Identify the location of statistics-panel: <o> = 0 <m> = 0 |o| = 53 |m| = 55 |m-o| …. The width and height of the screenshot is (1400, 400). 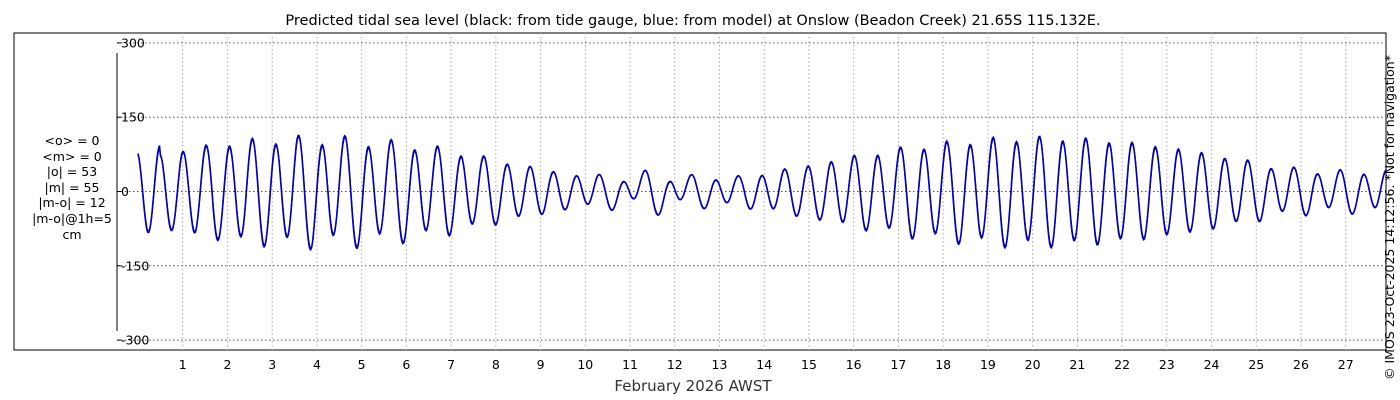
(72, 187).